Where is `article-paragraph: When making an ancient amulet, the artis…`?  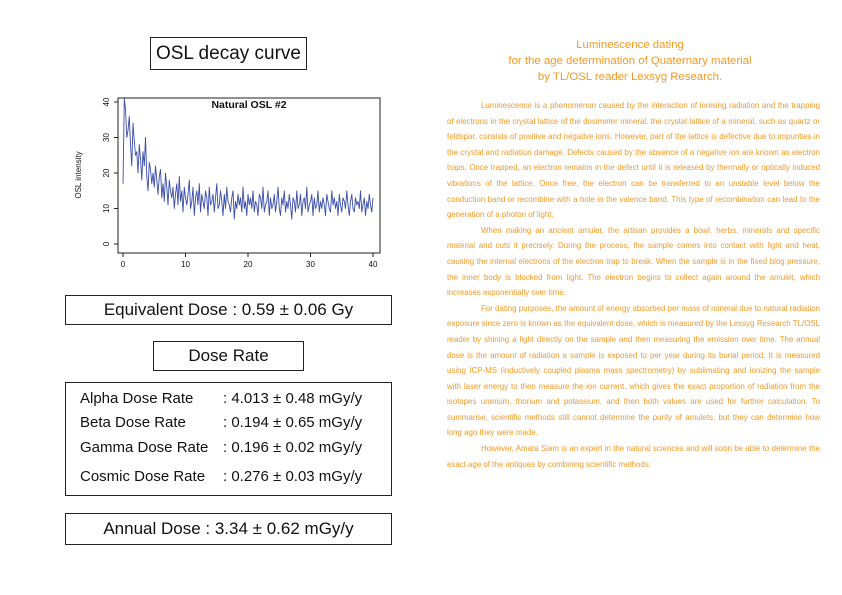
article-paragraph: When making an ancient amulet, the artis… is located at coordinates (633, 261).